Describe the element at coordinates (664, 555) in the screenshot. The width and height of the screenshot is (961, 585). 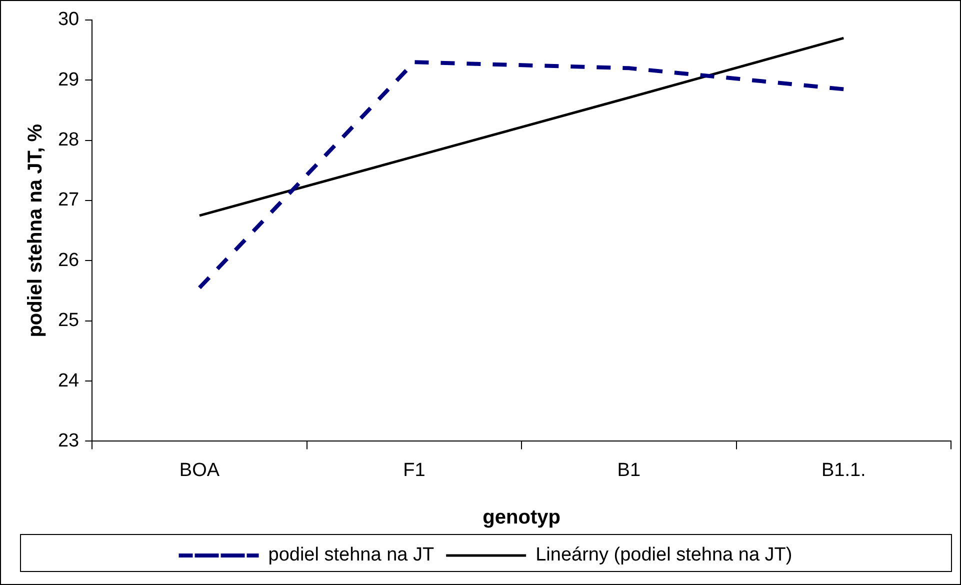
I see `legend-label: Lineárny (podiel stehna na JT)` at that location.